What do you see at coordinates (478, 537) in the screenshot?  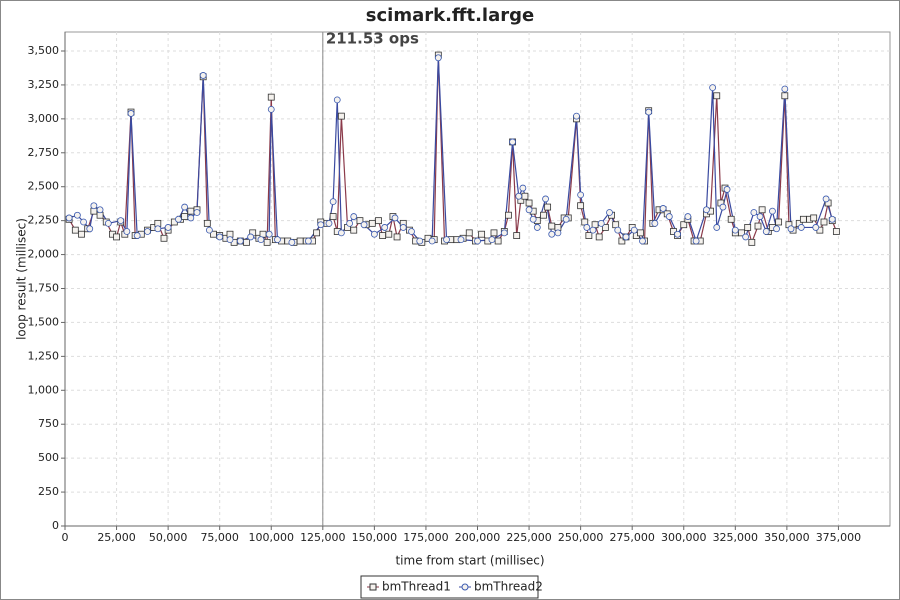 I see `x-tick-label: 200,000` at bounding box center [478, 537].